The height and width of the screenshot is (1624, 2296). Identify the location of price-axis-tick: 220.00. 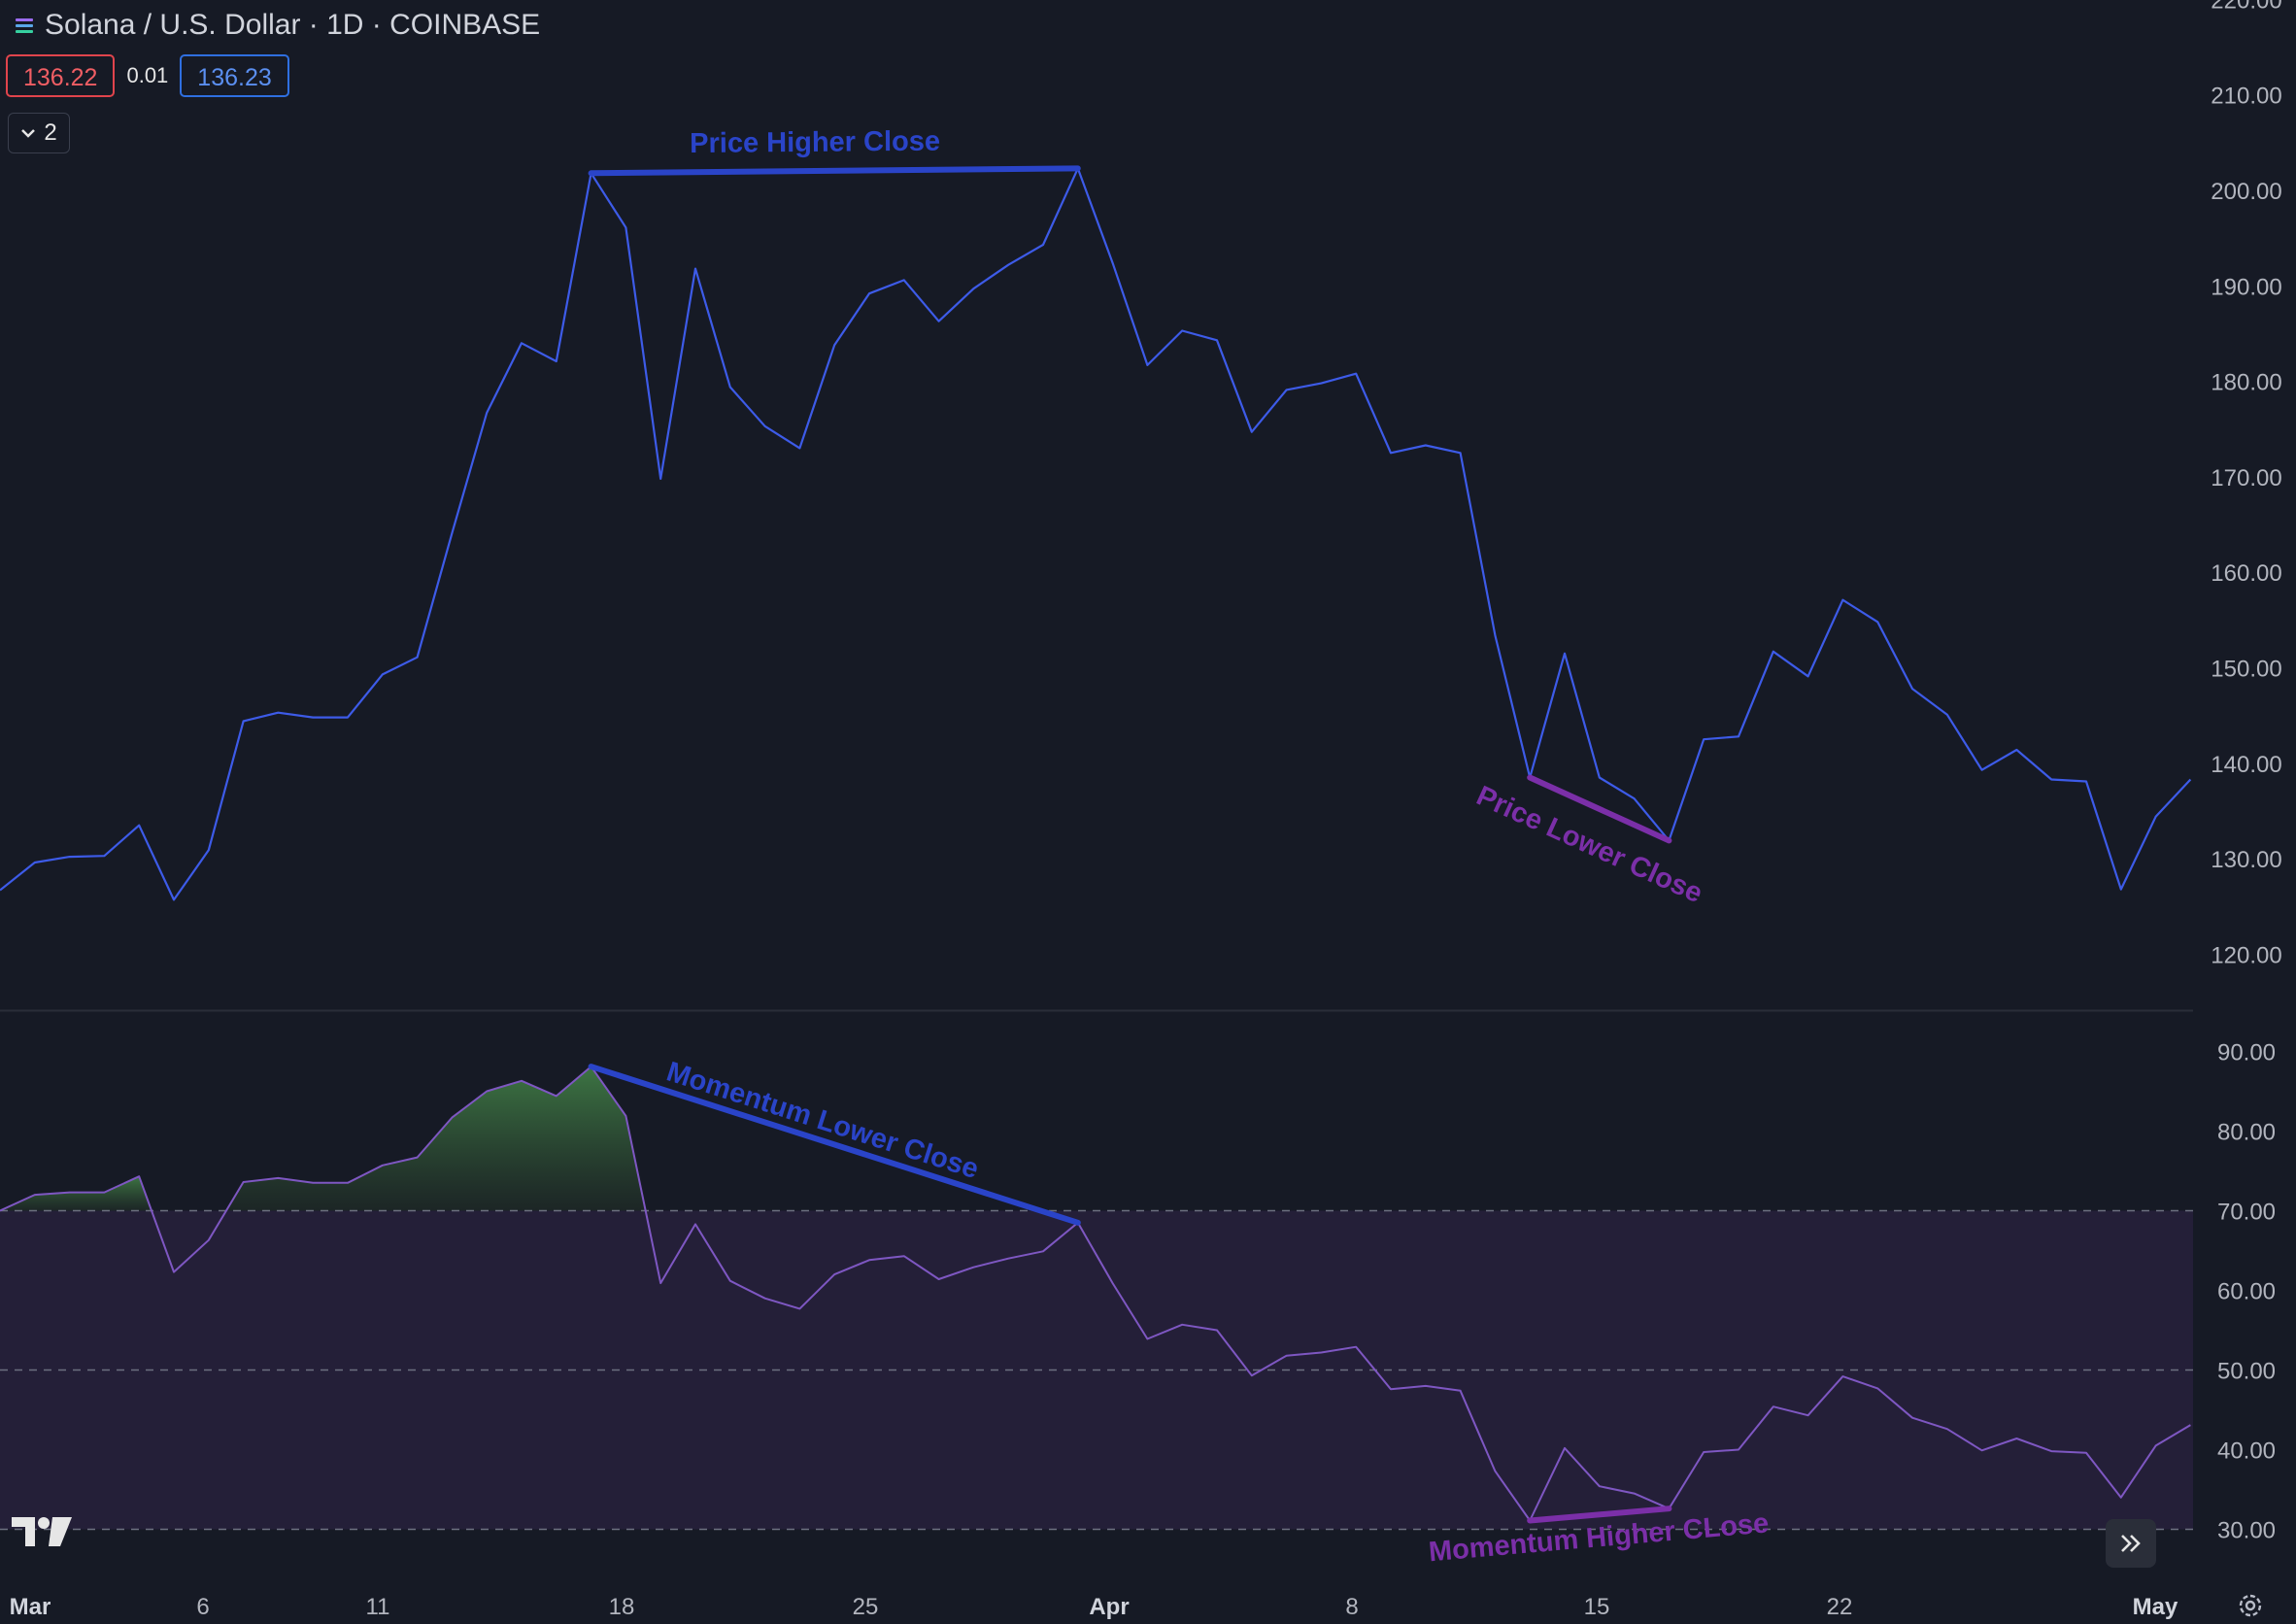
(2246, 7).